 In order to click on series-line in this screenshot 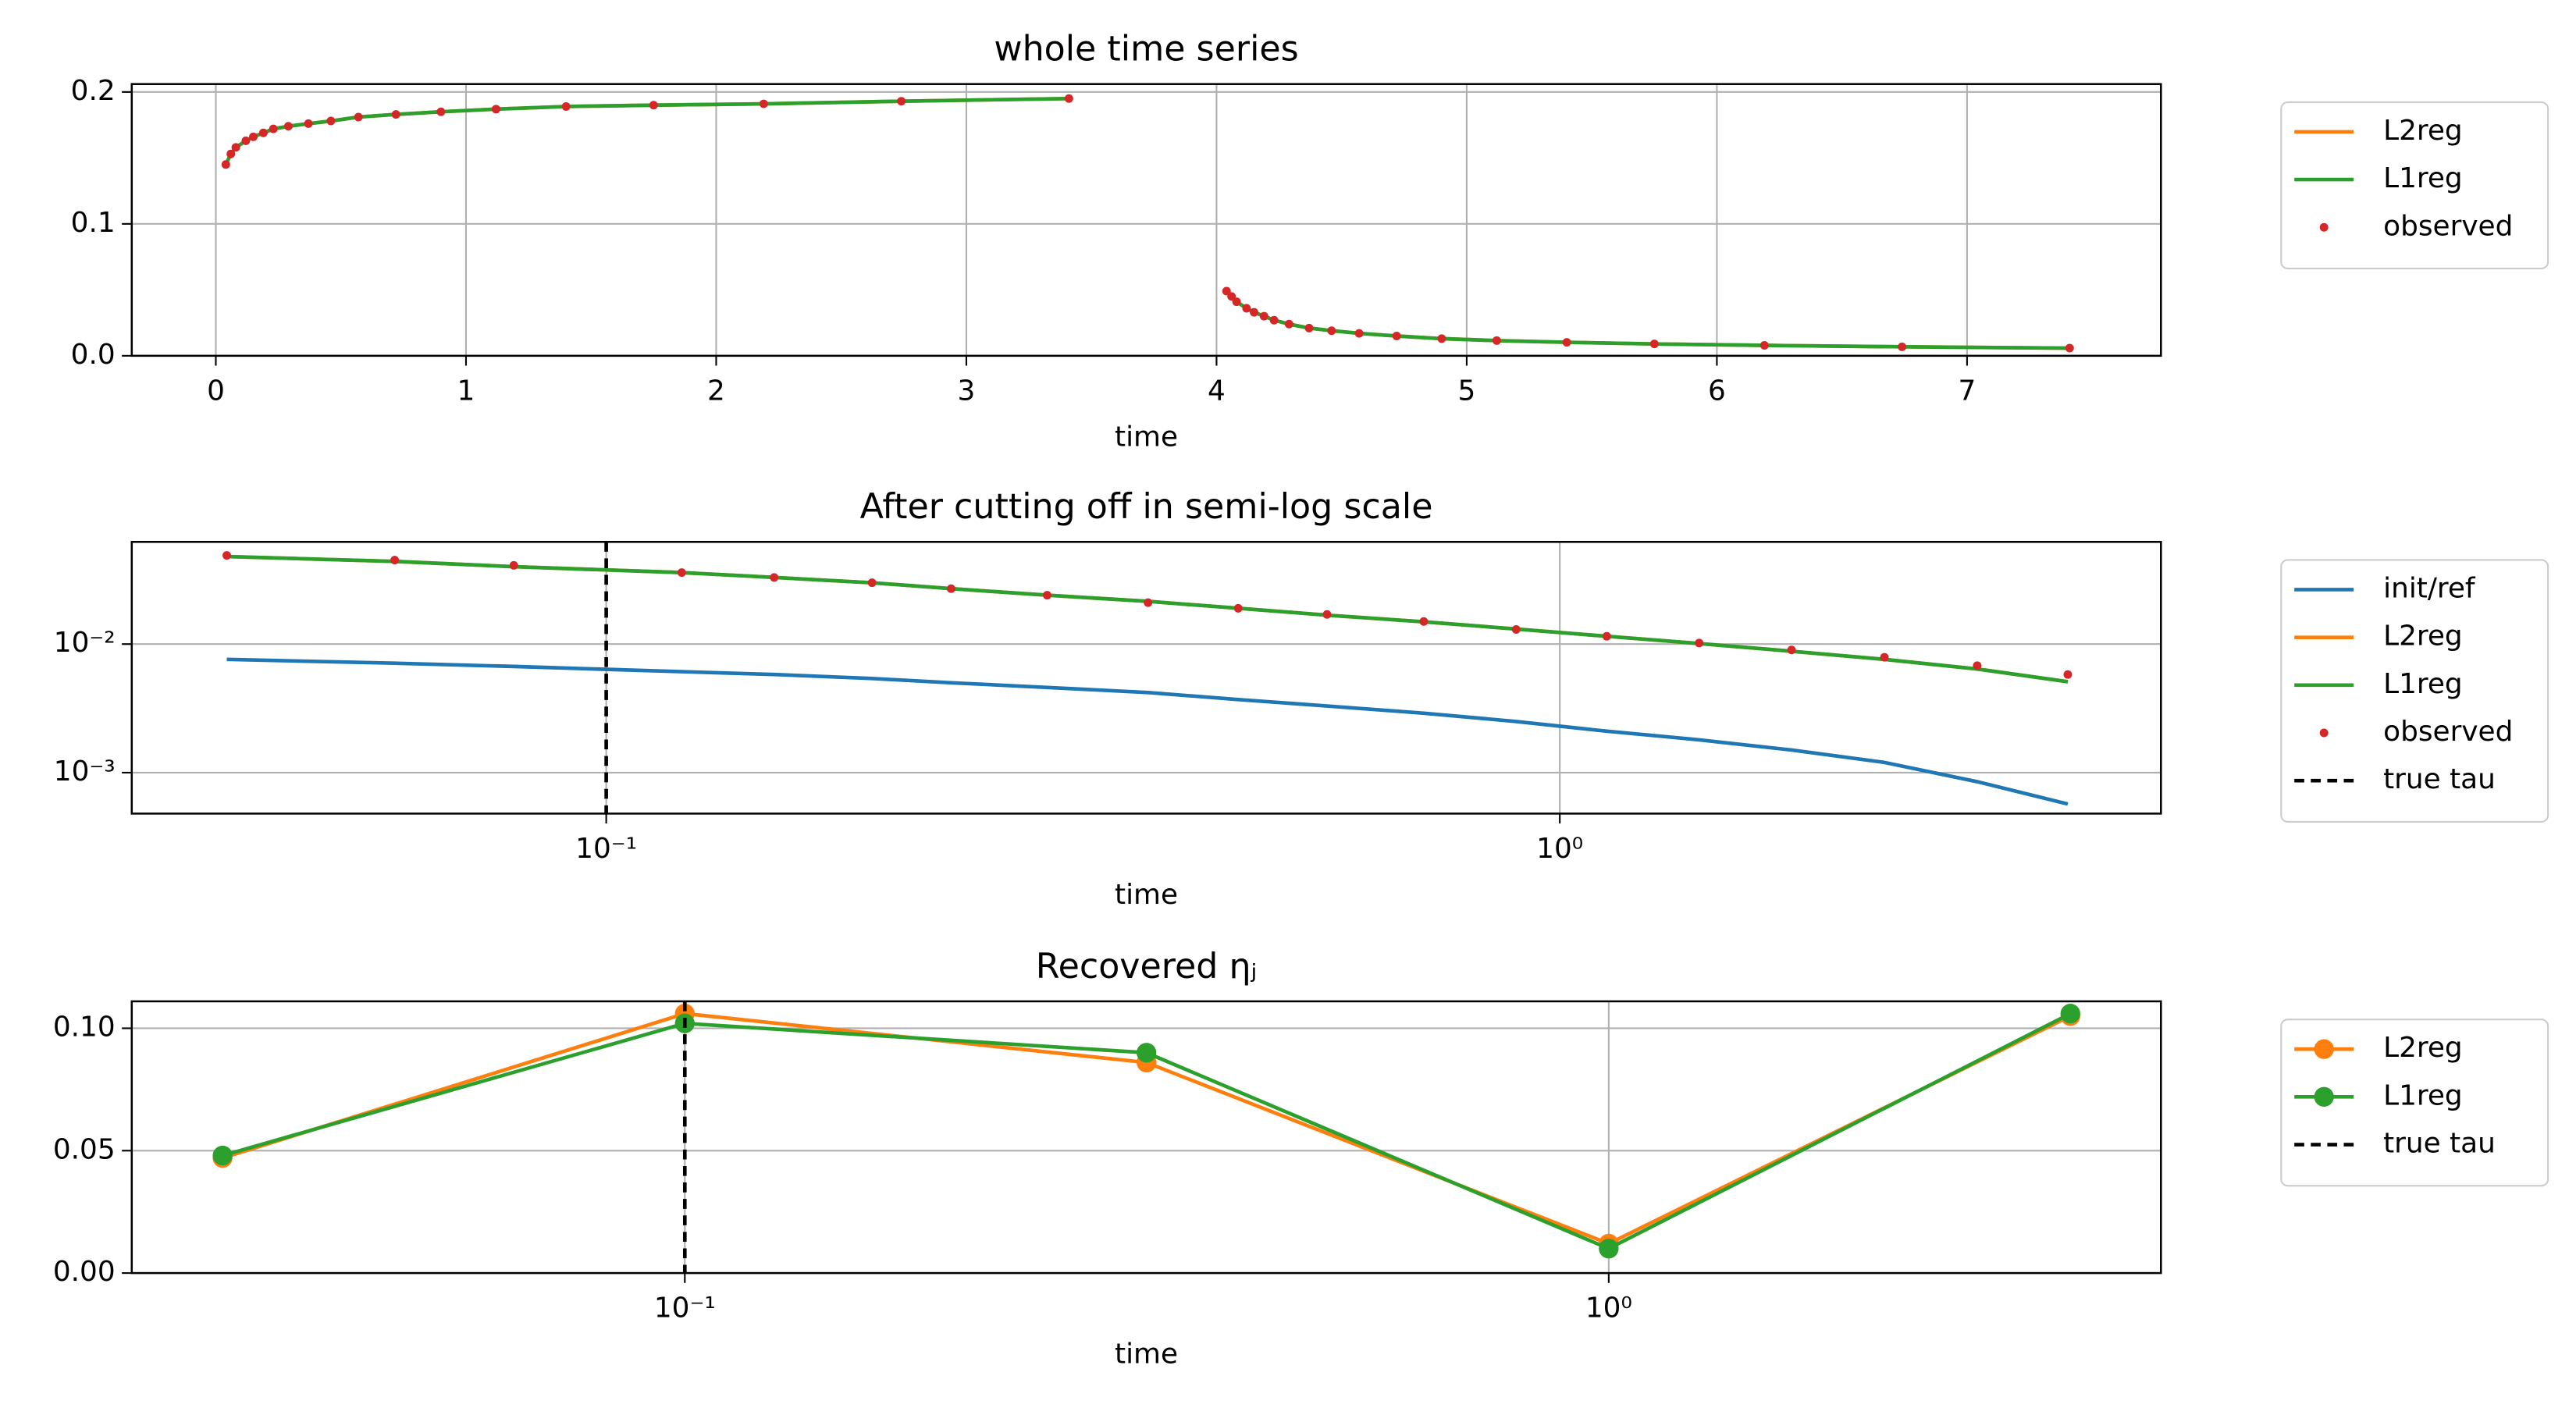, I will do `click(1147, 731)`.